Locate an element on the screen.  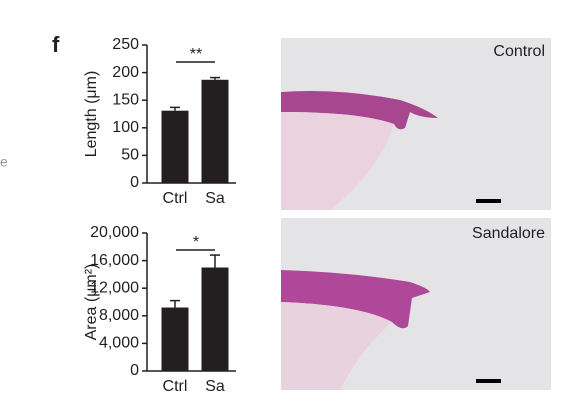
y-tick-label: 100 is located at coordinates (125, 127).